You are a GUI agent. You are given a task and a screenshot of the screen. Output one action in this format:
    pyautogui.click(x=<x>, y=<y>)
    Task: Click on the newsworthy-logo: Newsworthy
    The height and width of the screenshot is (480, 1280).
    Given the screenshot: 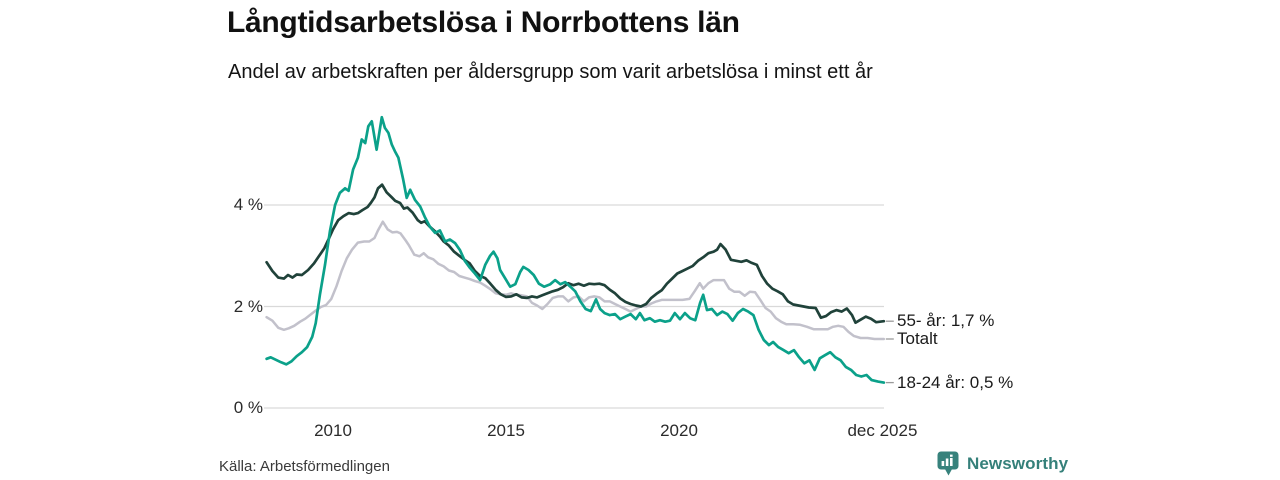 What is the action you would take?
    pyautogui.click(x=1002, y=464)
    